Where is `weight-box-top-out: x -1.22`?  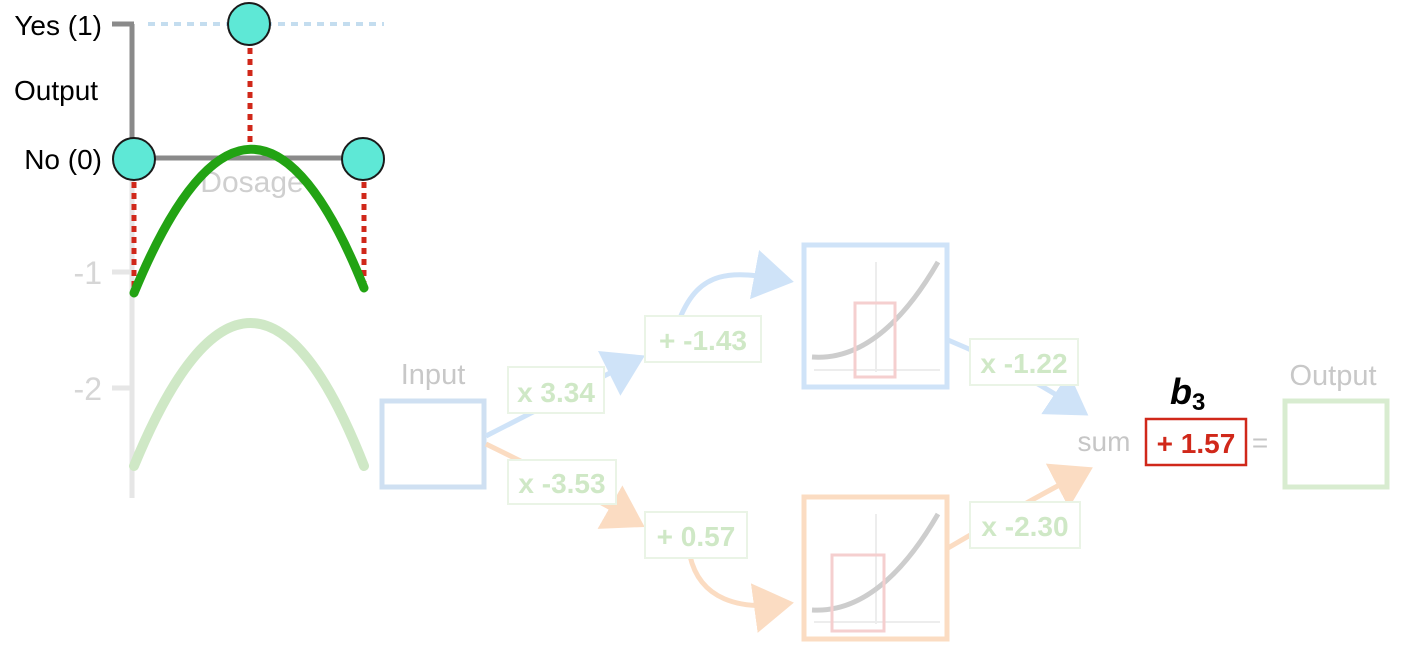 weight-box-top-out: x -1.22 is located at coordinates (1024, 362).